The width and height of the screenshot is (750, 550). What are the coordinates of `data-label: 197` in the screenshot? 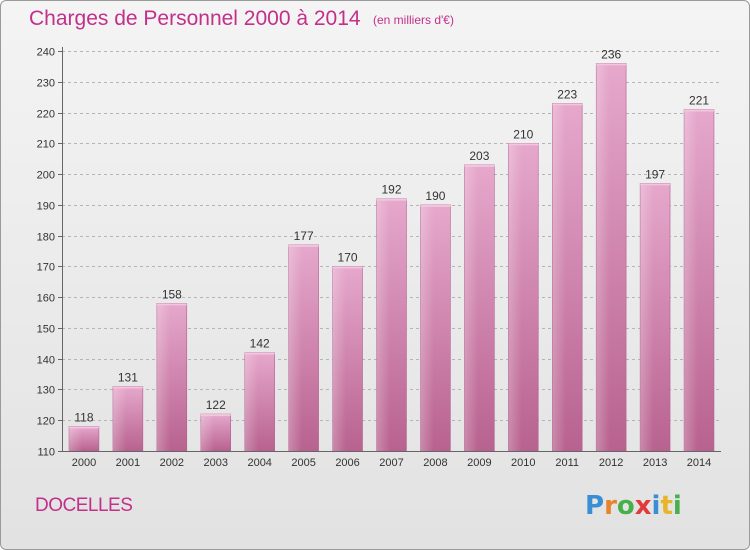 It's located at (655, 174).